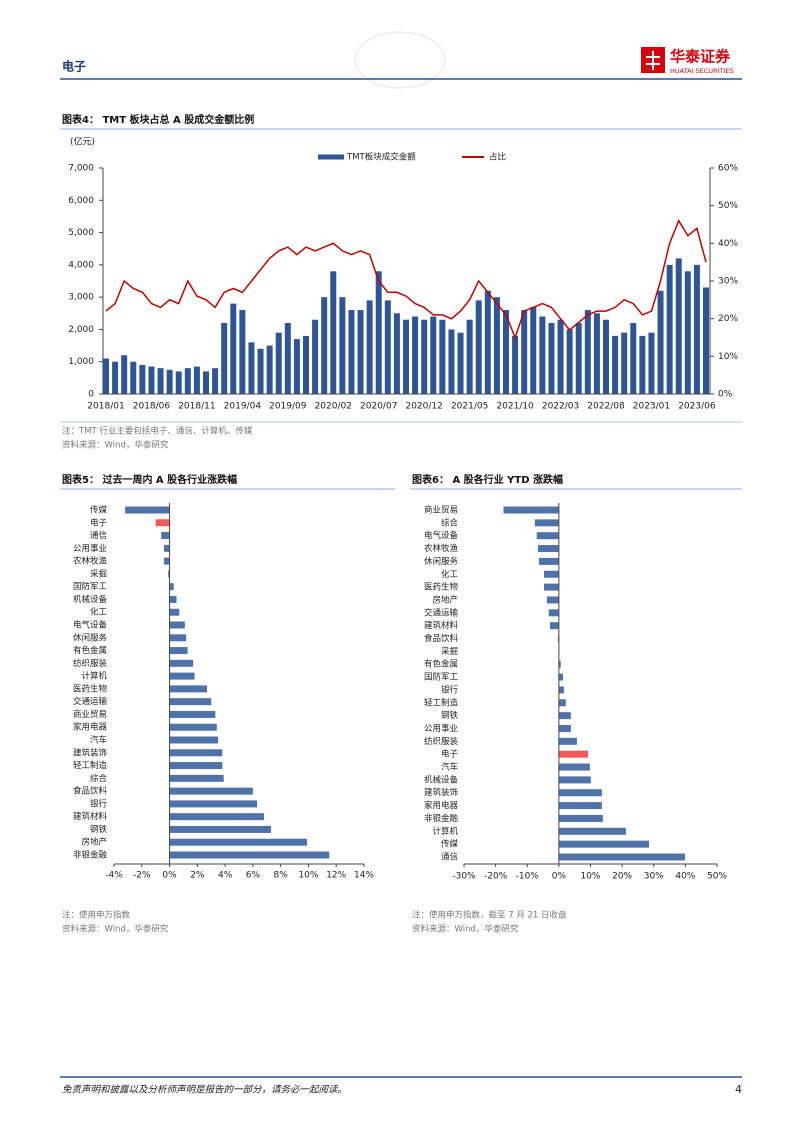 Image resolution: width=802 pixels, height=1133 pixels. I want to click on category-label: 汽车, so click(449, 767).